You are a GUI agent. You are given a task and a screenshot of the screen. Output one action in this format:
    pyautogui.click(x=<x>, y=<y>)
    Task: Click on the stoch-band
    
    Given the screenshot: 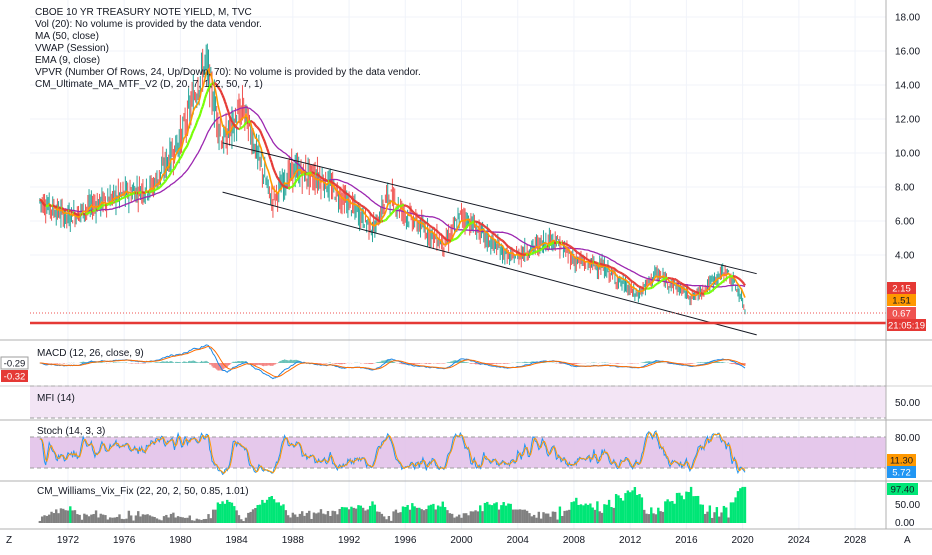 What is the action you would take?
    pyautogui.click(x=458, y=452)
    